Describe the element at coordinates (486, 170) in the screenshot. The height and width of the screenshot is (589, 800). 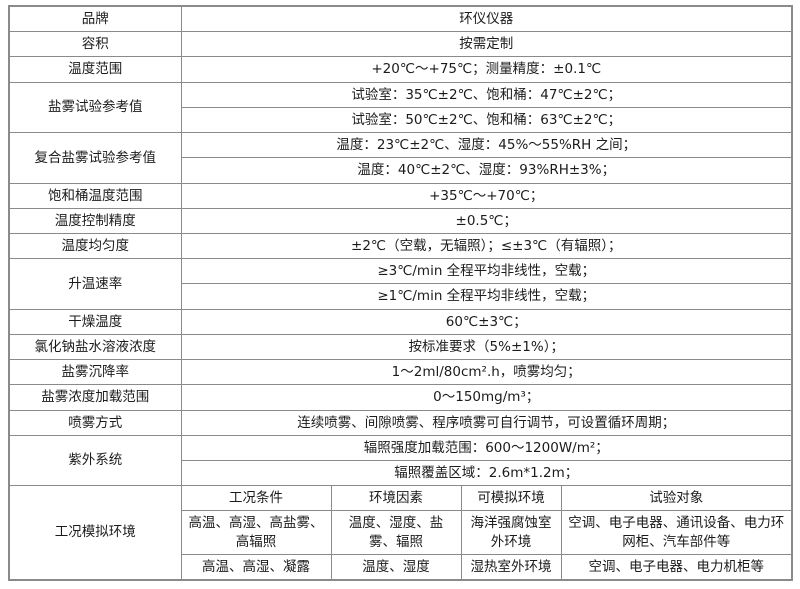
I see `row-value-composite-salt-ref-2: 温度：40℃±2℃、湿度：93%RH±3%；` at that location.